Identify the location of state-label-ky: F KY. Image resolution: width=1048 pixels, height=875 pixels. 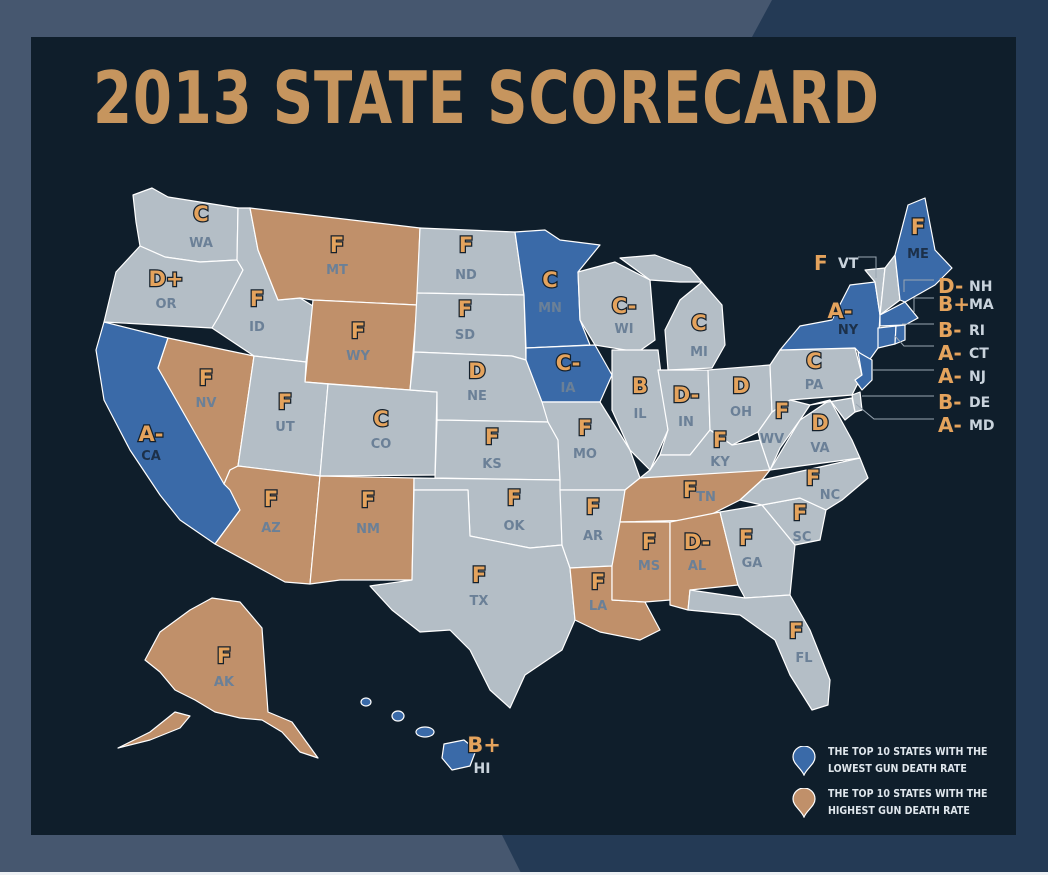
(720, 448).